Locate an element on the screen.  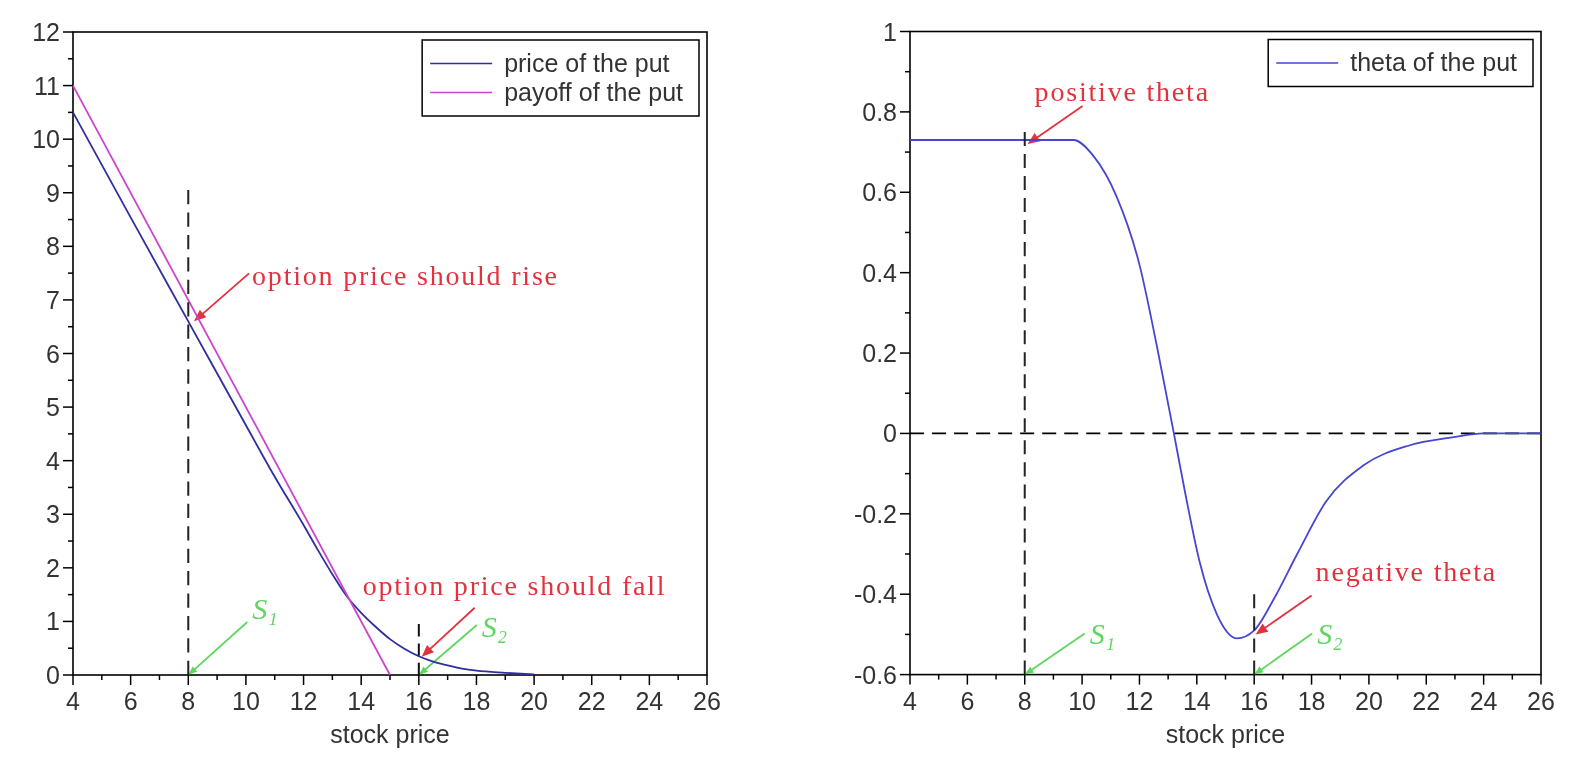
y-tick-label: 0.4 is located at coordinates (880, 272).